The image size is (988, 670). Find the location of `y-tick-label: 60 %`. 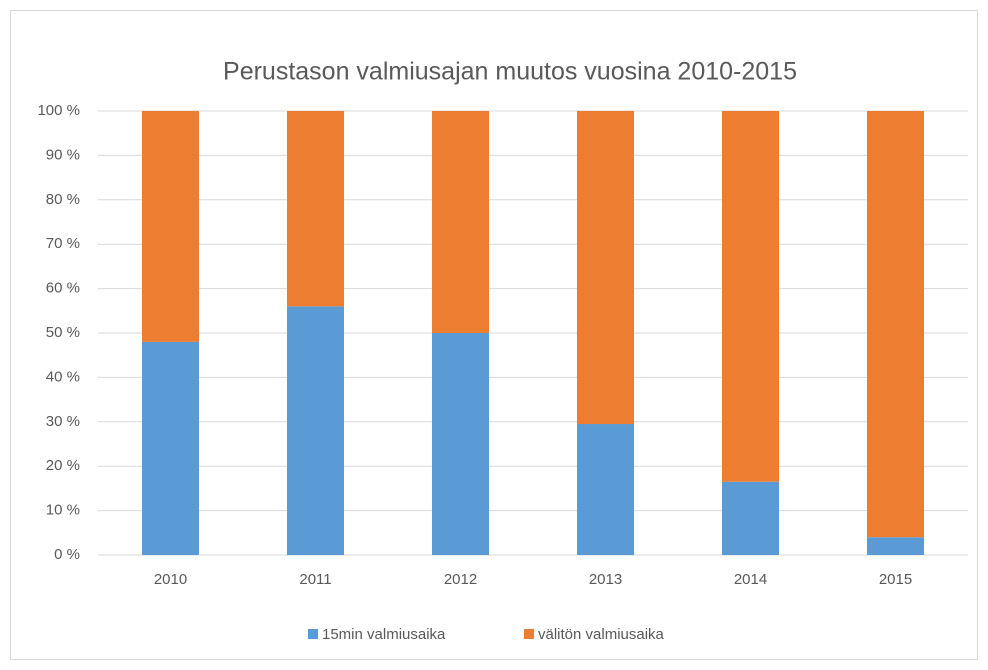

y-tick-label: 60 % is located at coordinates (63, 288).